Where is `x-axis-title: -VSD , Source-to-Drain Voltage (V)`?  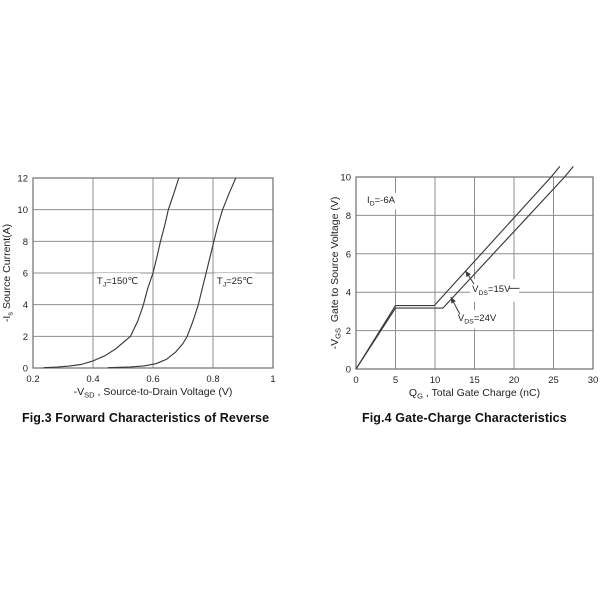
x-axis-title: -VSD , Source-to-Drain Voltage (V) is located at coordinates (153, 393).